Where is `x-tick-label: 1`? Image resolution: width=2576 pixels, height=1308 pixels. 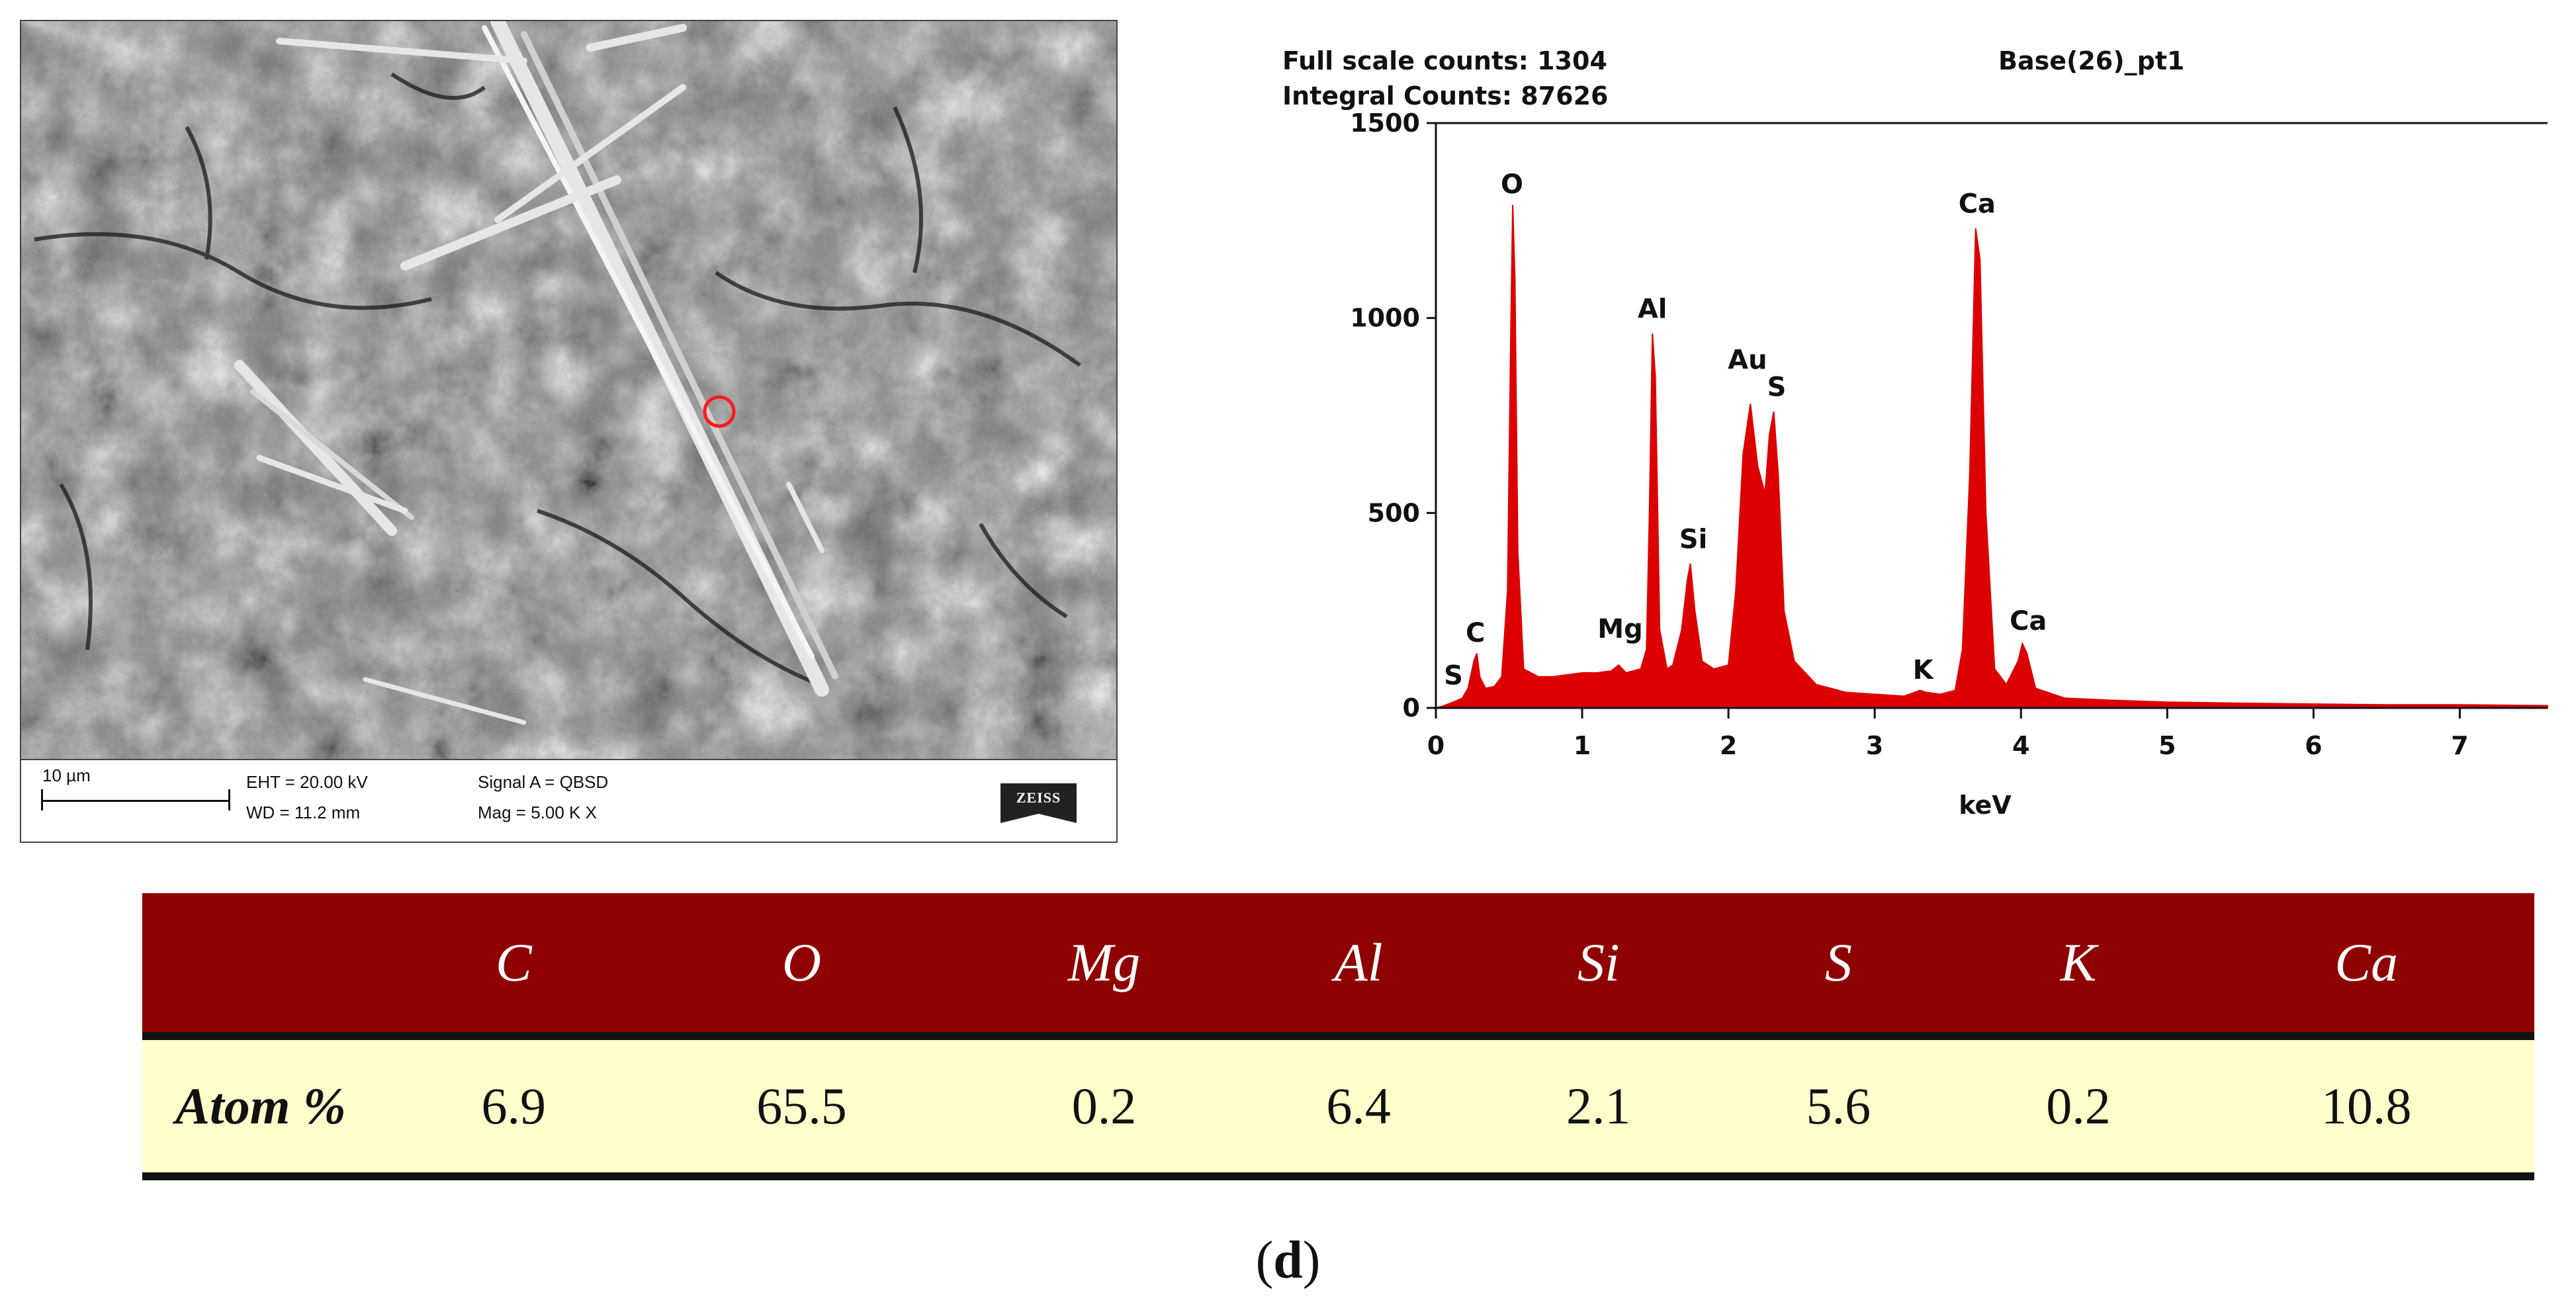
x-tick-label: 1 is located at coordinates (1582, 745).